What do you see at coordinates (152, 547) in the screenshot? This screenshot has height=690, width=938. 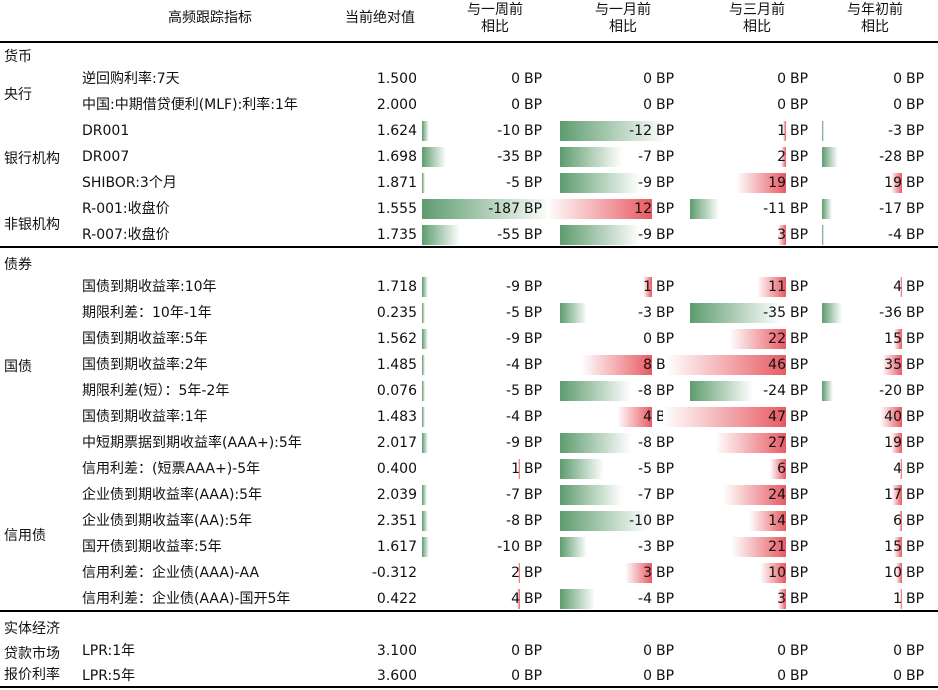 I see `row-label: 国开债到期收益率:5年` at bounding box center [152, 547].